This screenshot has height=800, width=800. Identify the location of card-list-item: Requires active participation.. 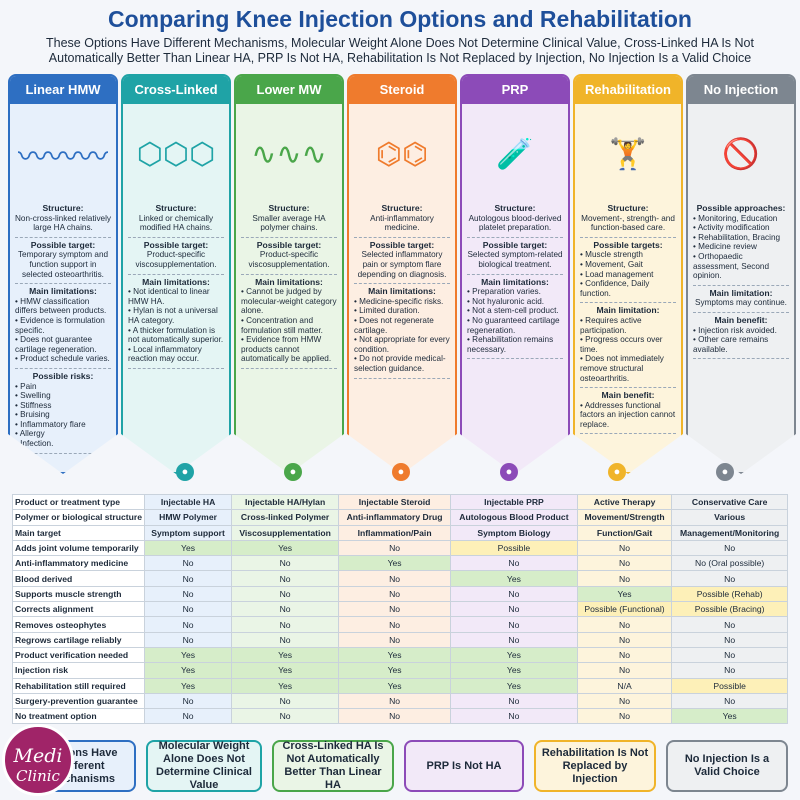
(628, 325).